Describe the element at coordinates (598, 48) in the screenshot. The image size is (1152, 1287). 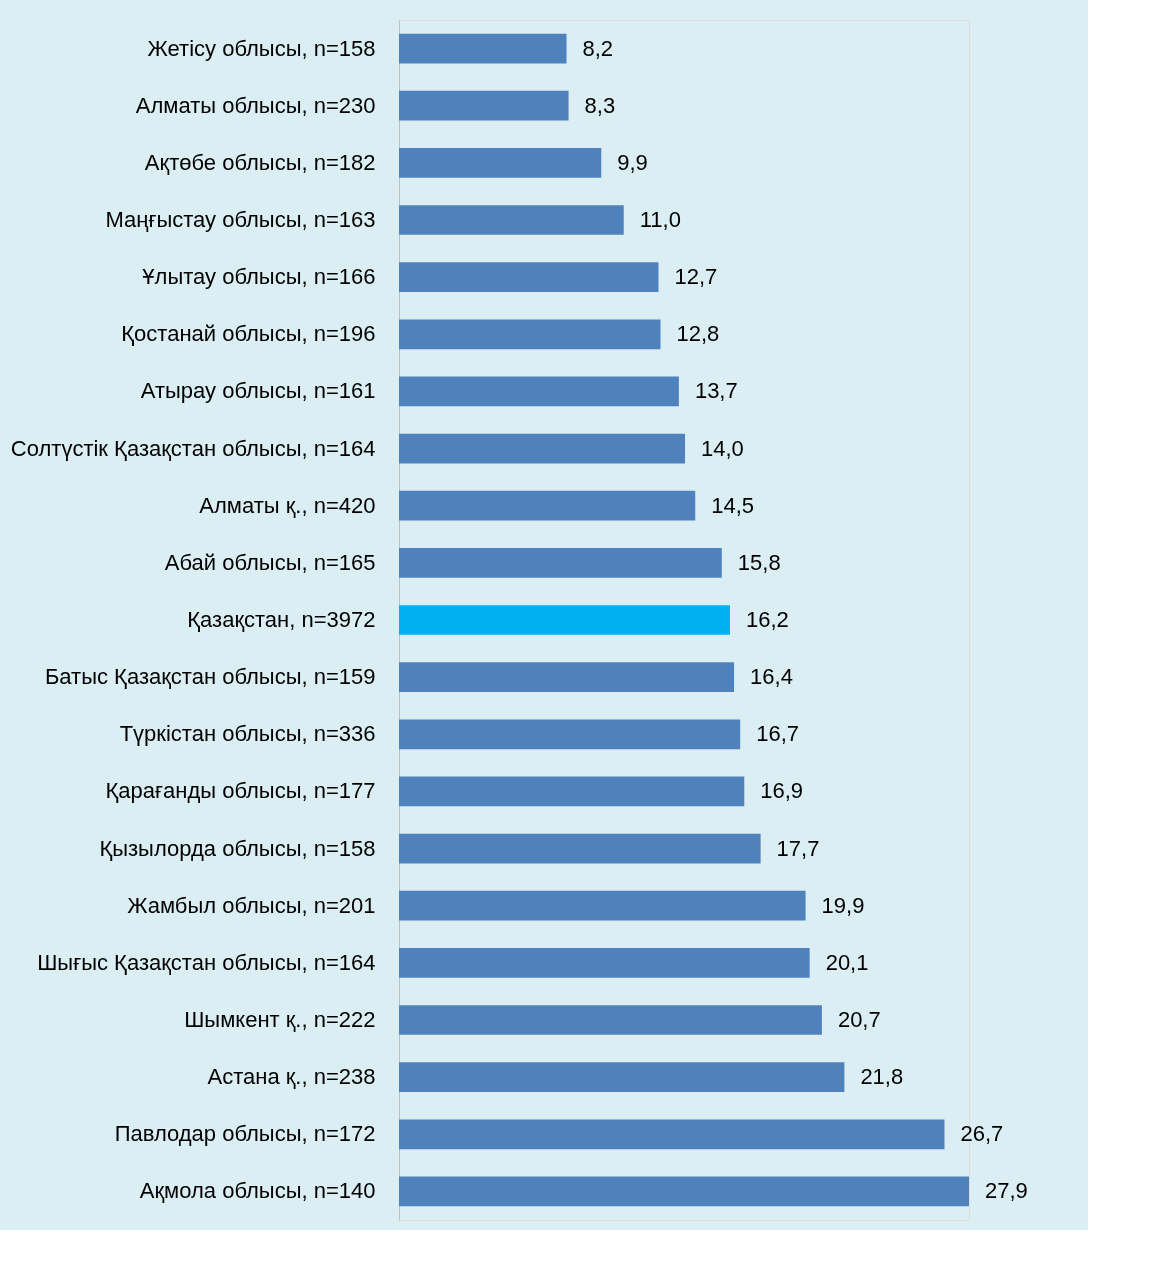
I see `data-label: 8,2` at that location.